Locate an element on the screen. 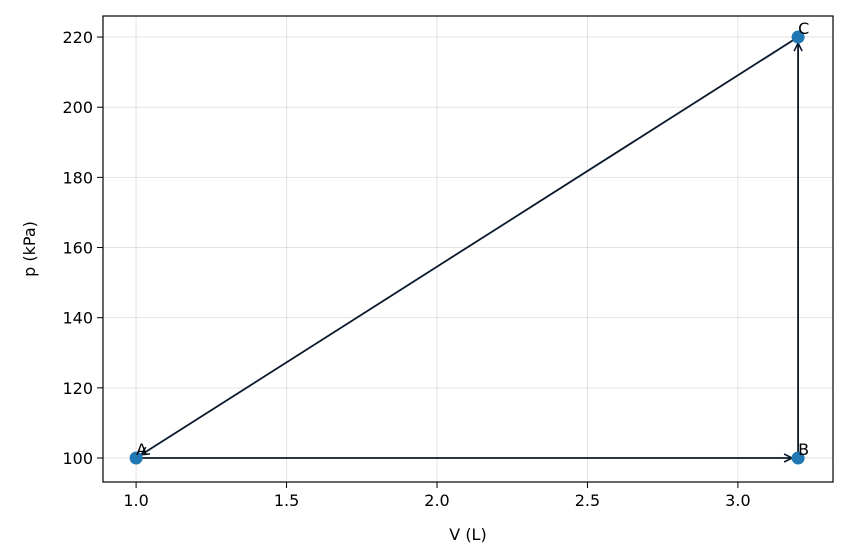  x-tick-label: 1.0 is located at coordinates (135, 500).